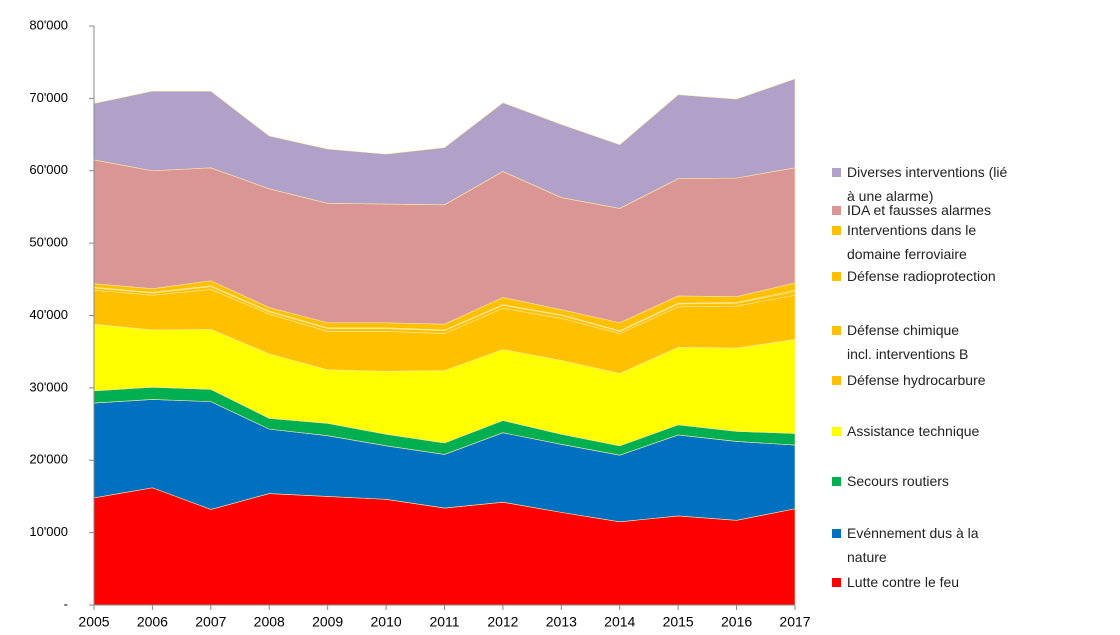  What do you see at coordinates (921, 276) in the screenshot?
I see `legend-label: Défense radioprotection` at bounding box center [921, 276].